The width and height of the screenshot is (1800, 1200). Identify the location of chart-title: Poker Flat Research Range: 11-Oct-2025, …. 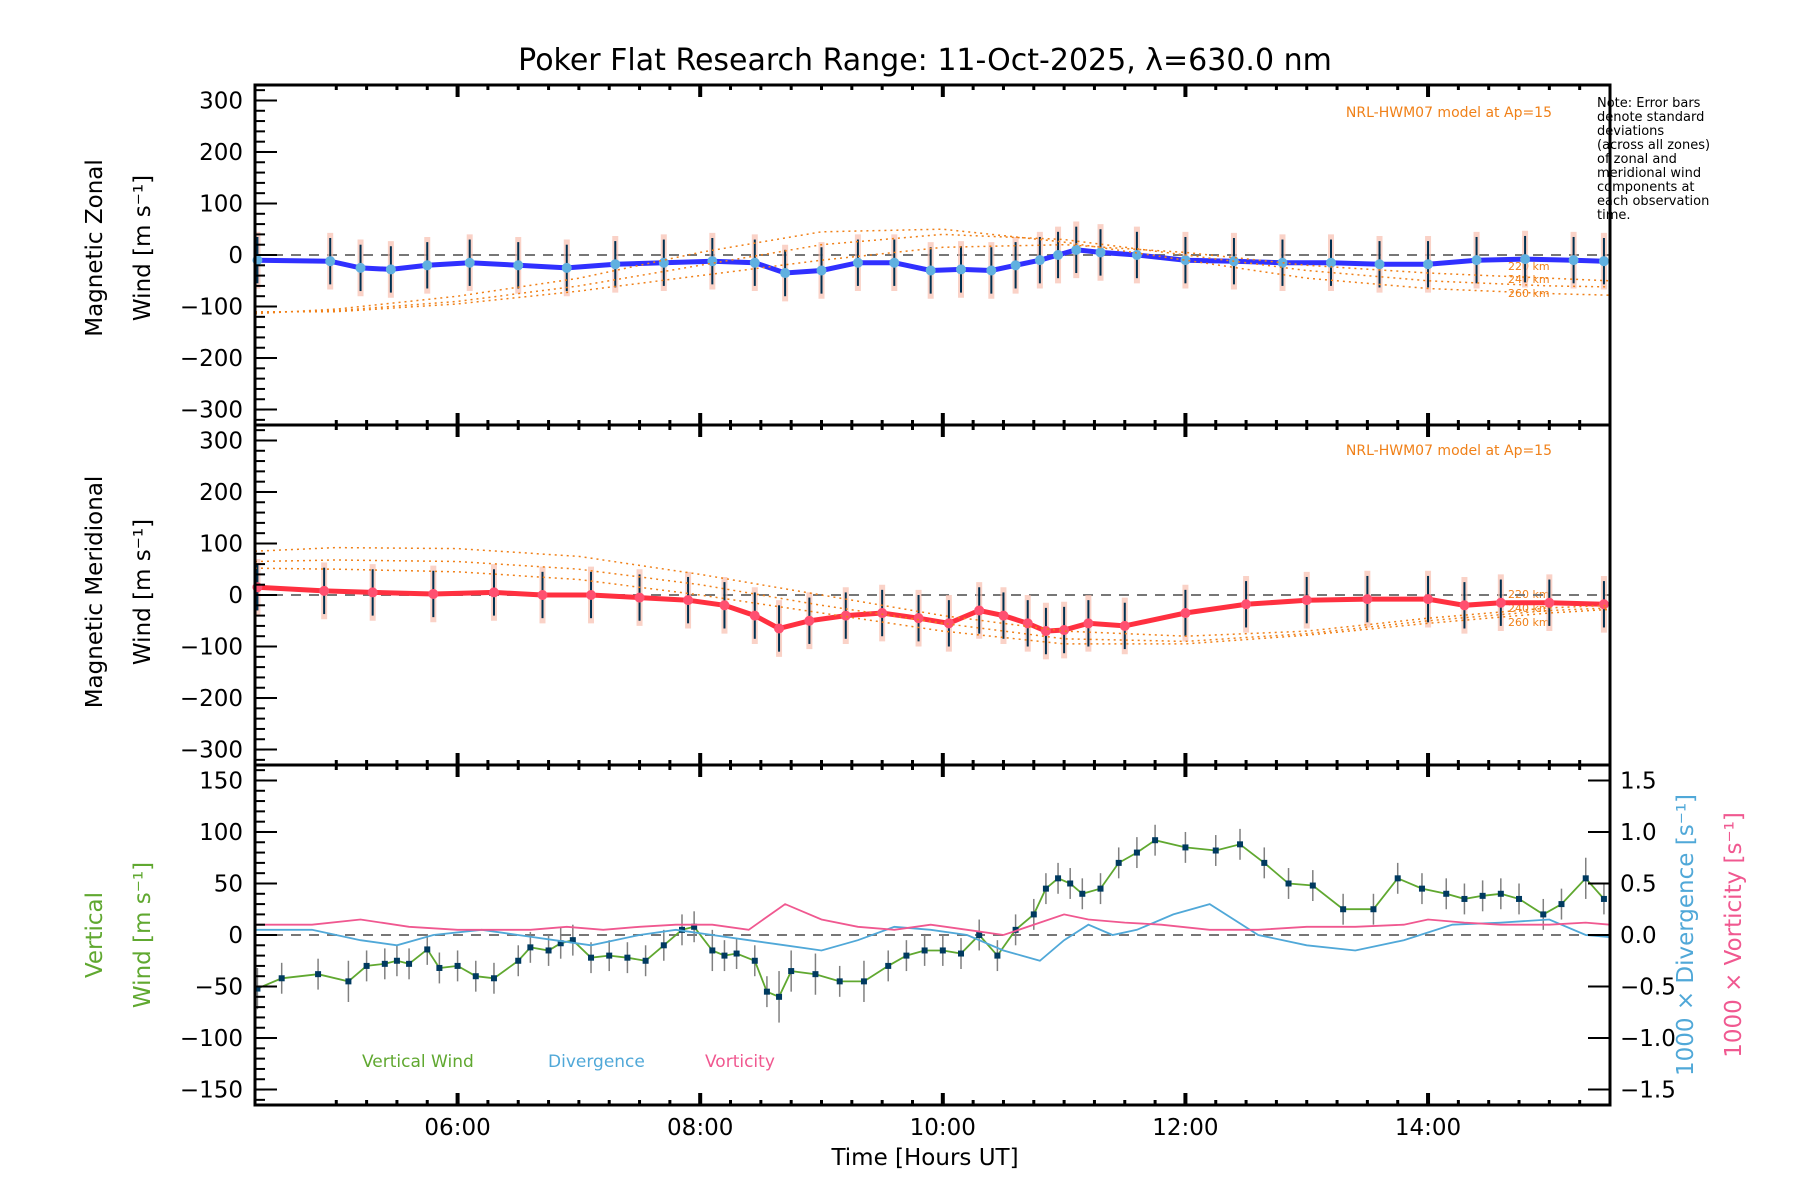
(925, 60).